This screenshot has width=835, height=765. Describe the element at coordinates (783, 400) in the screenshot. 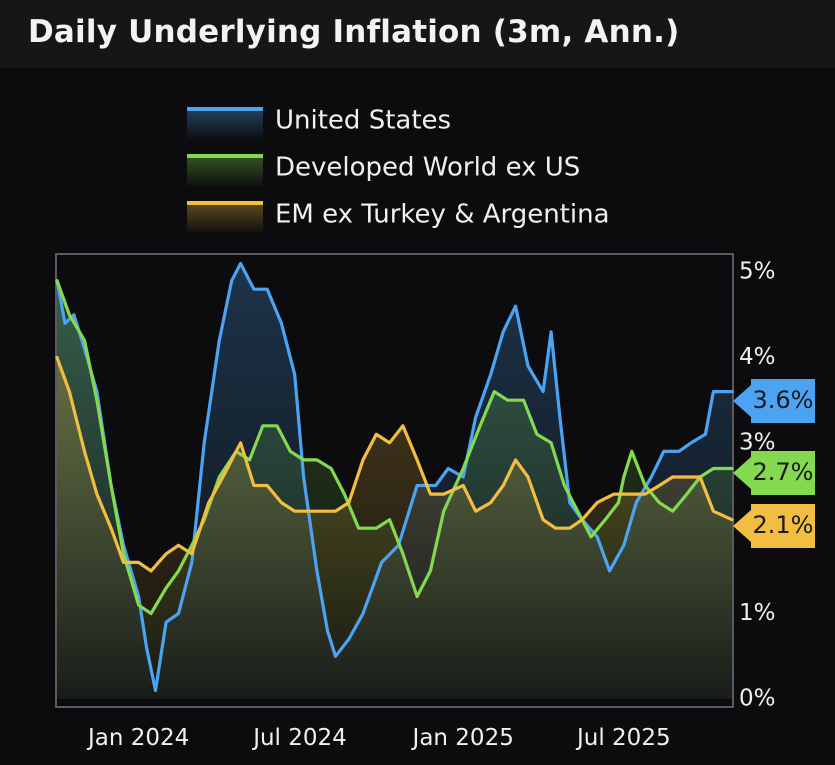

I see `end-value-us: 3.6%` at that location.